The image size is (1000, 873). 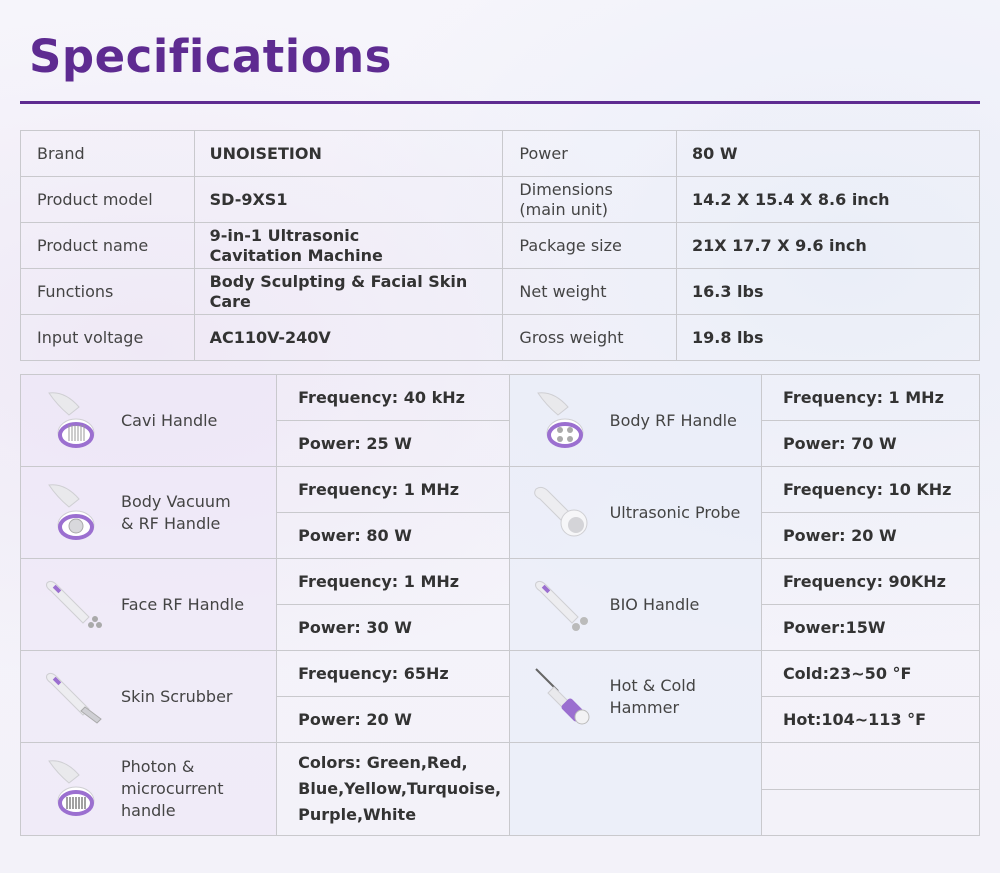 I want to click on handle-name: Photon & microcurrent handle, so click(x=172, y=788).